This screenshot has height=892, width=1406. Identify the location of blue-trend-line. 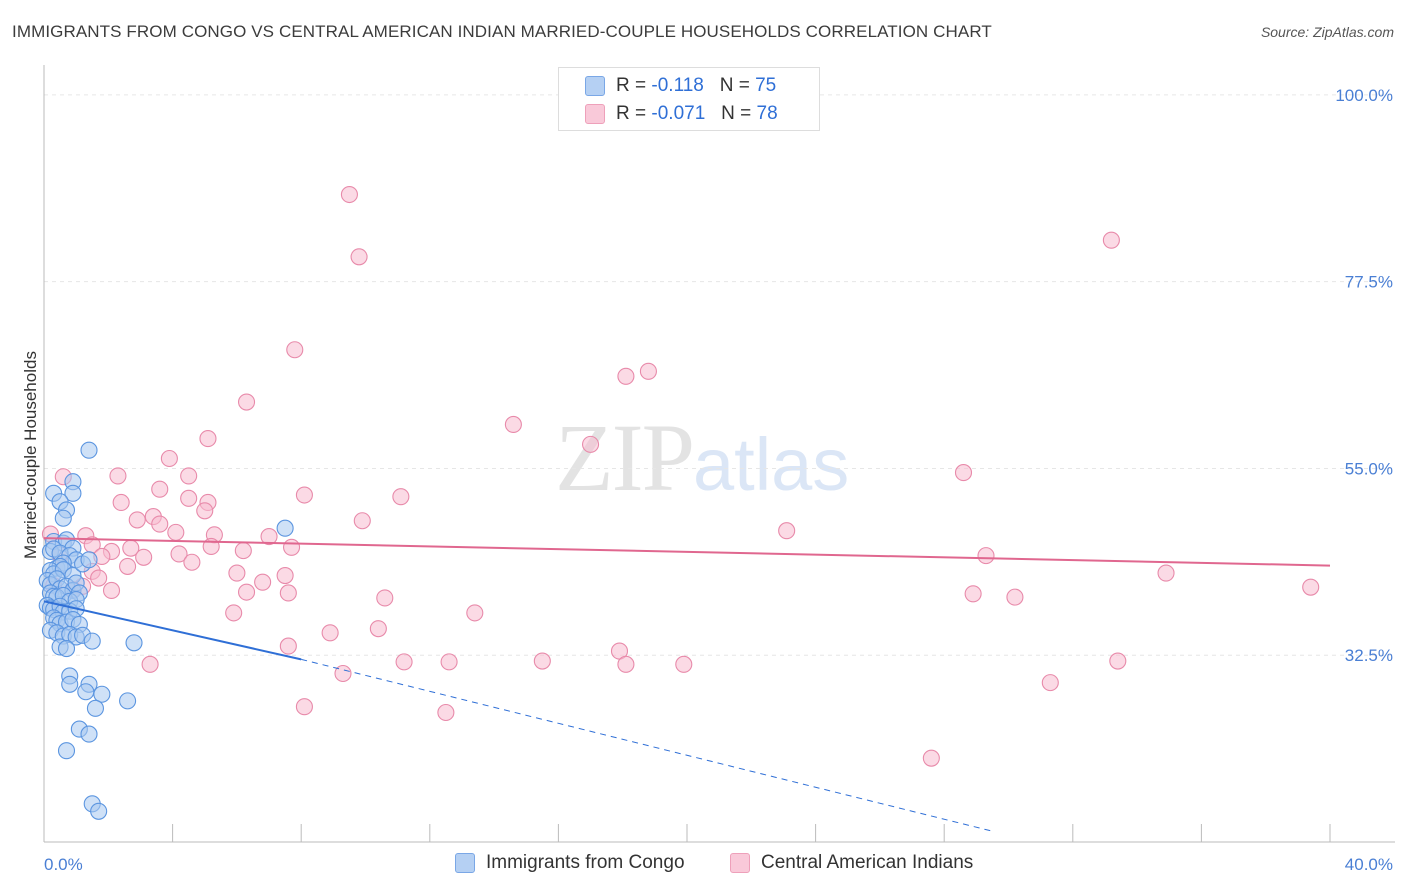
(172, 630).